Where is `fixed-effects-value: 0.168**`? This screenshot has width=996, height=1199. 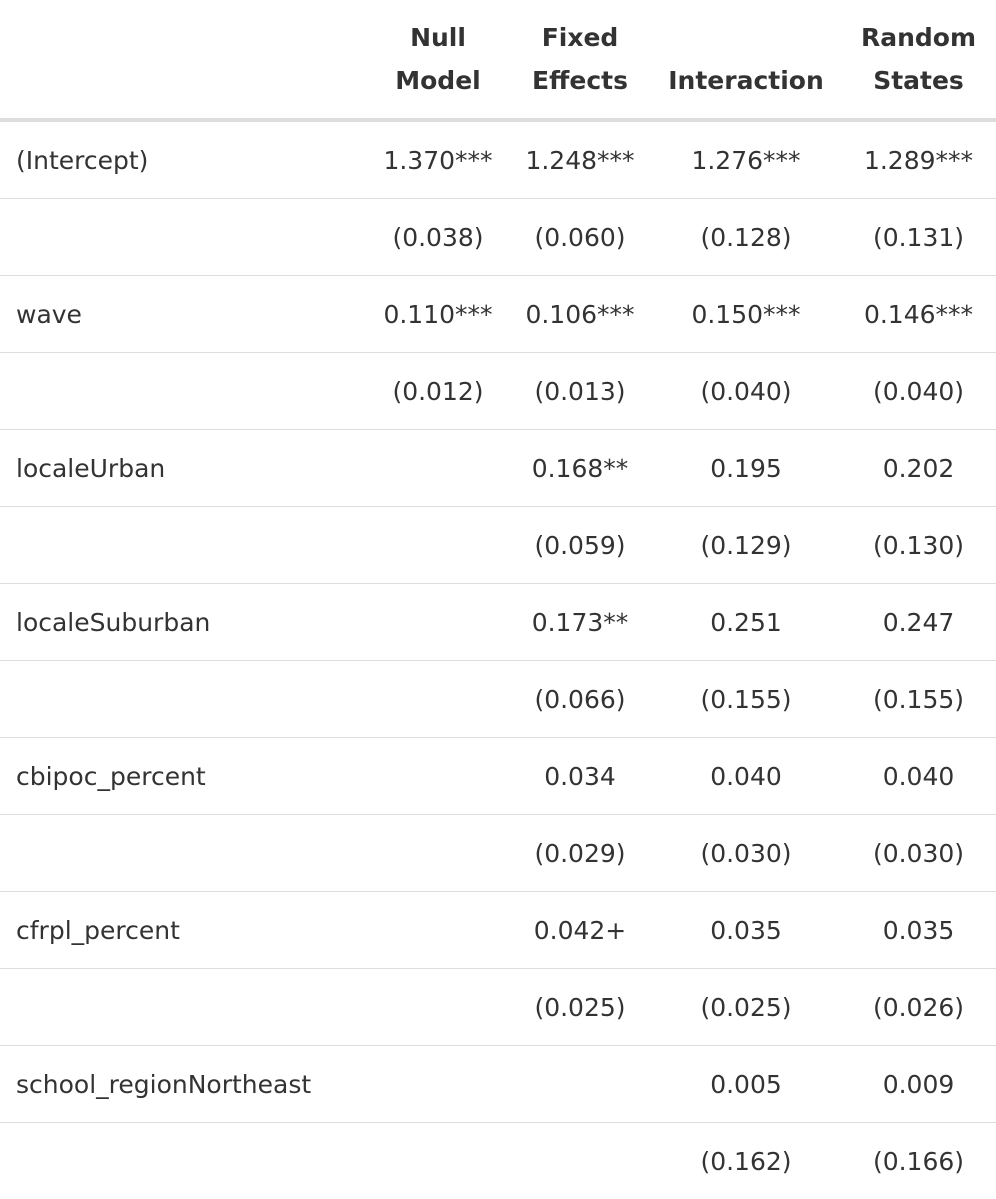
fixed-effects-value: 0.168** is located at coordinates (580, 468).